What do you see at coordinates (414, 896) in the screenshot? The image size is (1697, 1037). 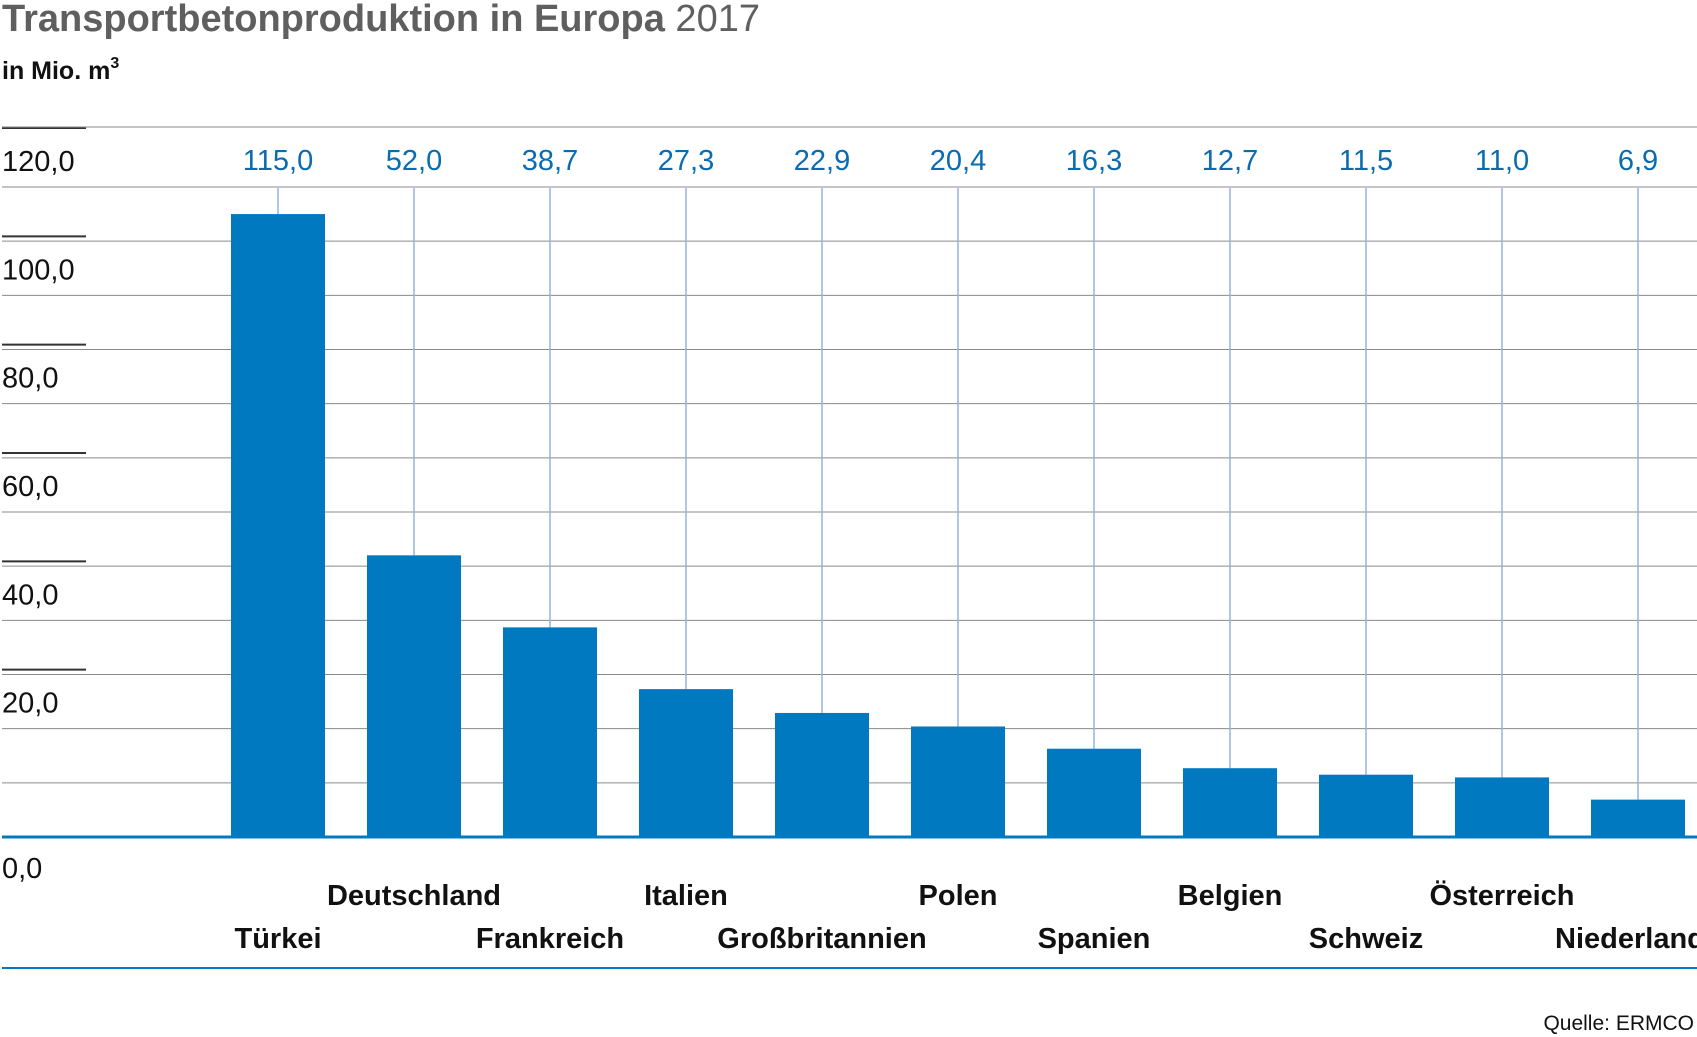 I see `category-label: Deutschland` at bounding box center [414, 896].